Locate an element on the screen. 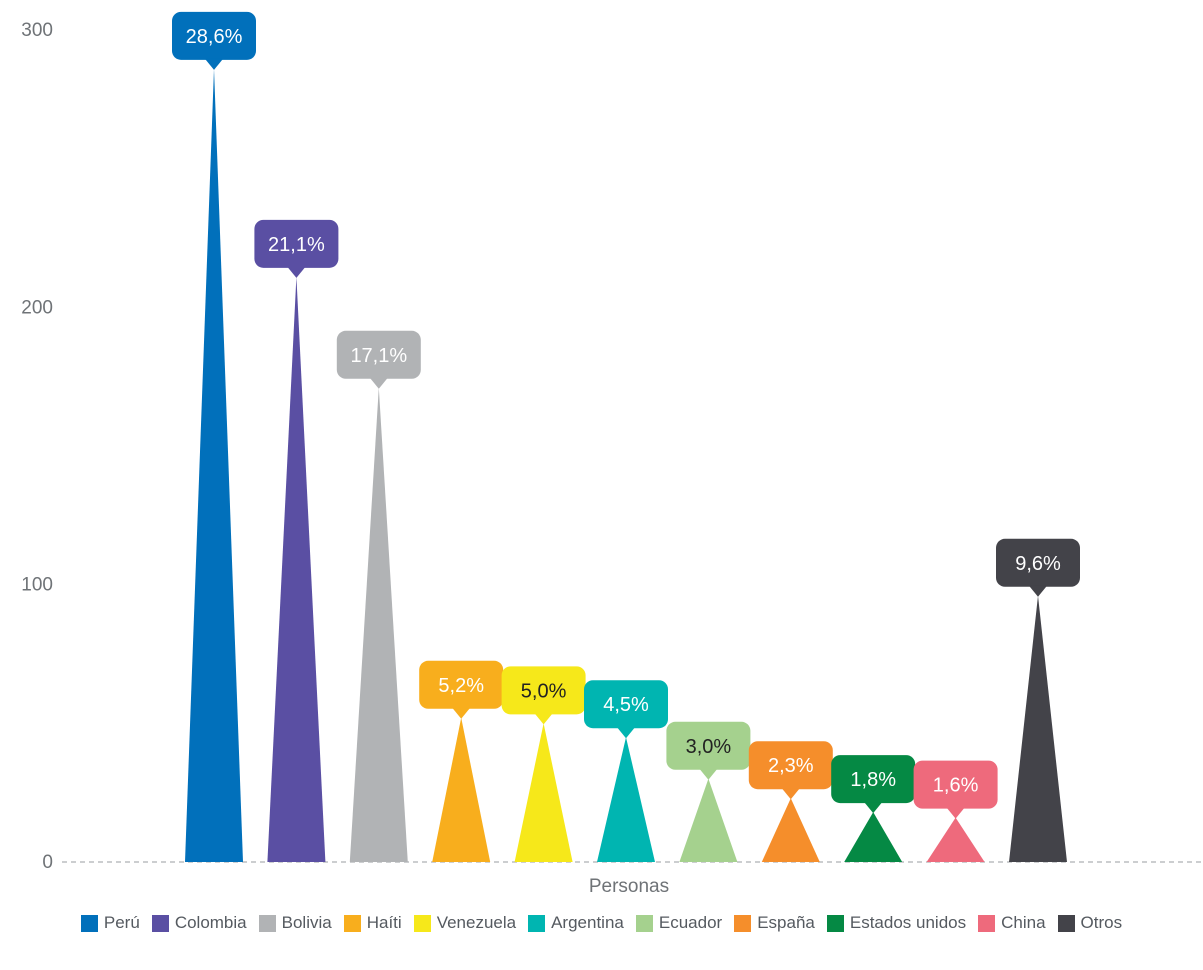 This screenshot has width=1203, height=970. data-label-text: 1,6% is located at coordinates (956, 786).